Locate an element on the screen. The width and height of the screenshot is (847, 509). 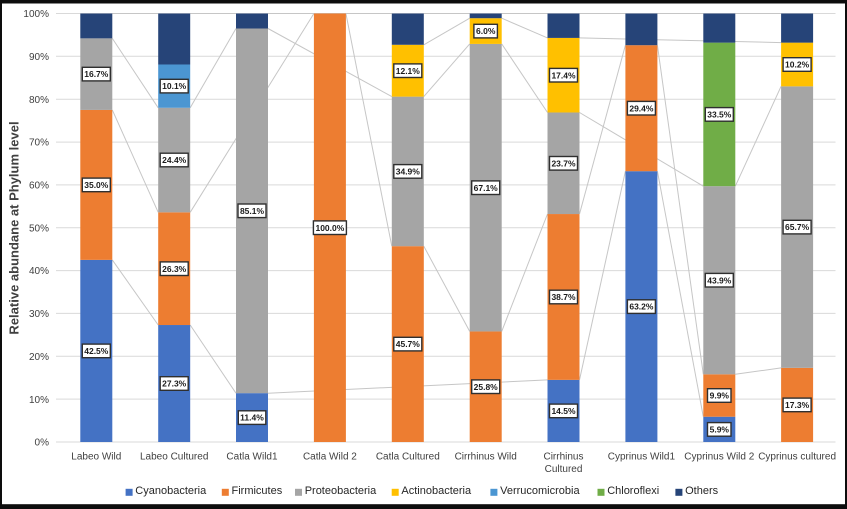
svg-text: 38.7% is located at coordinates (563, 297).